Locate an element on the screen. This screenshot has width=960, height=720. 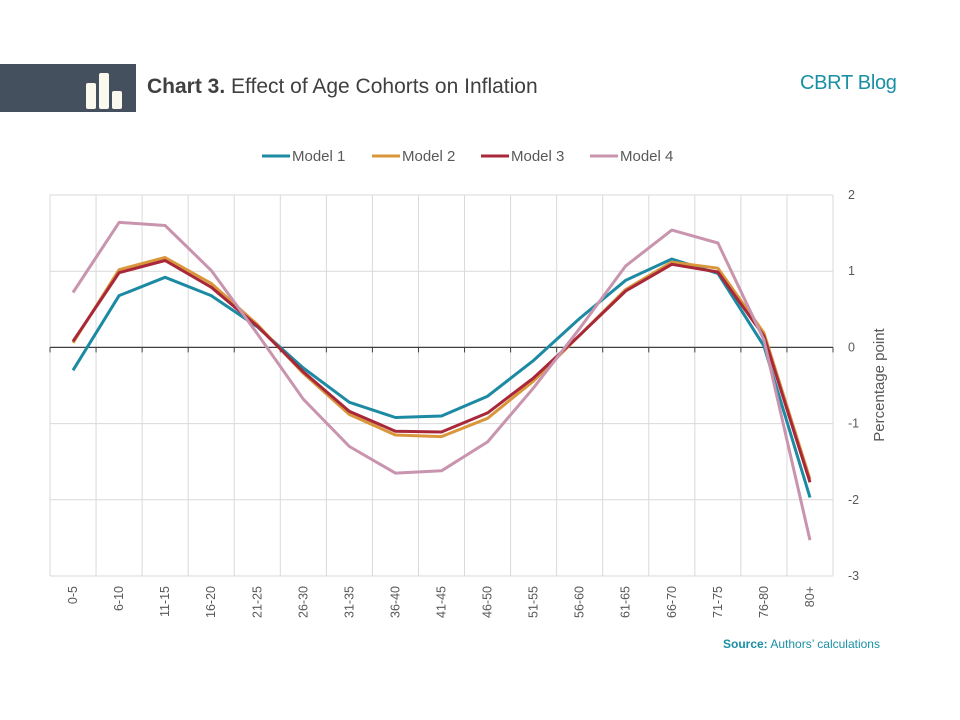
brand-label: CBRT Blog is located at coordinates (848, 83).